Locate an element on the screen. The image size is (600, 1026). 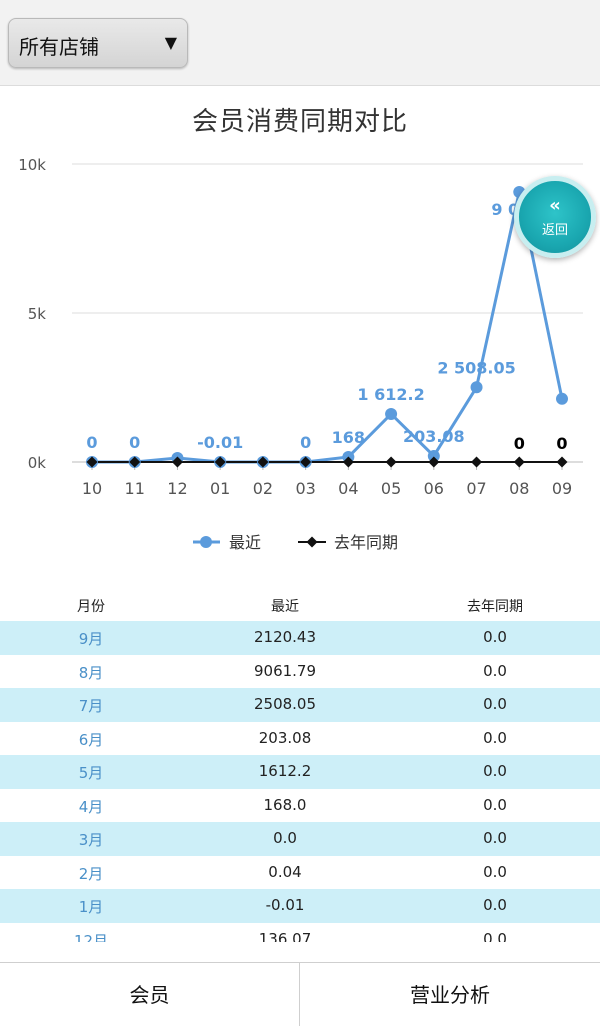
data-label-recent: 1 612.2 is located at coordinates (390, 394).